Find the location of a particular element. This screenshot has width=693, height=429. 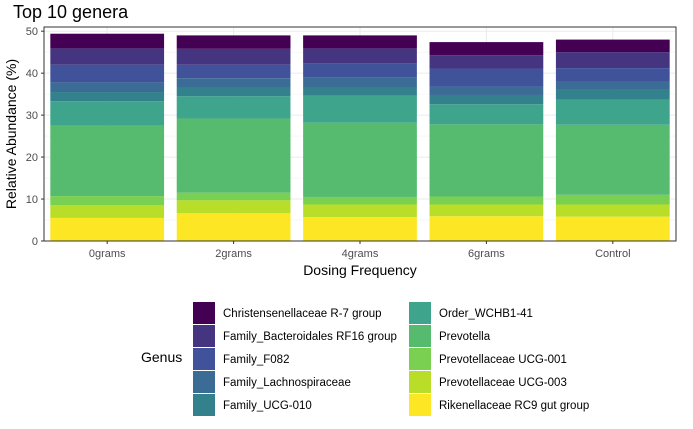

legend-label: Family_F082 is located at coordinates (256, 360).